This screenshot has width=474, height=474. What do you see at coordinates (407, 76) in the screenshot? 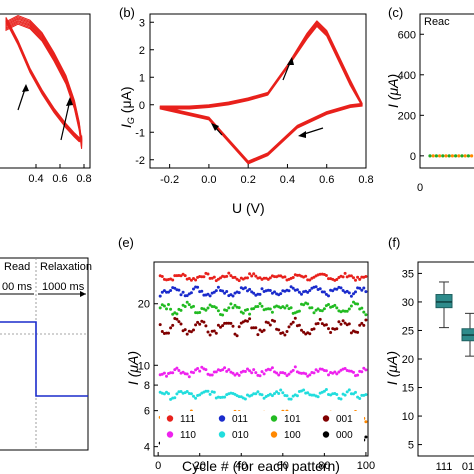
I see `panel-c-ytick-label: 400` at bounding box center [407, 76].